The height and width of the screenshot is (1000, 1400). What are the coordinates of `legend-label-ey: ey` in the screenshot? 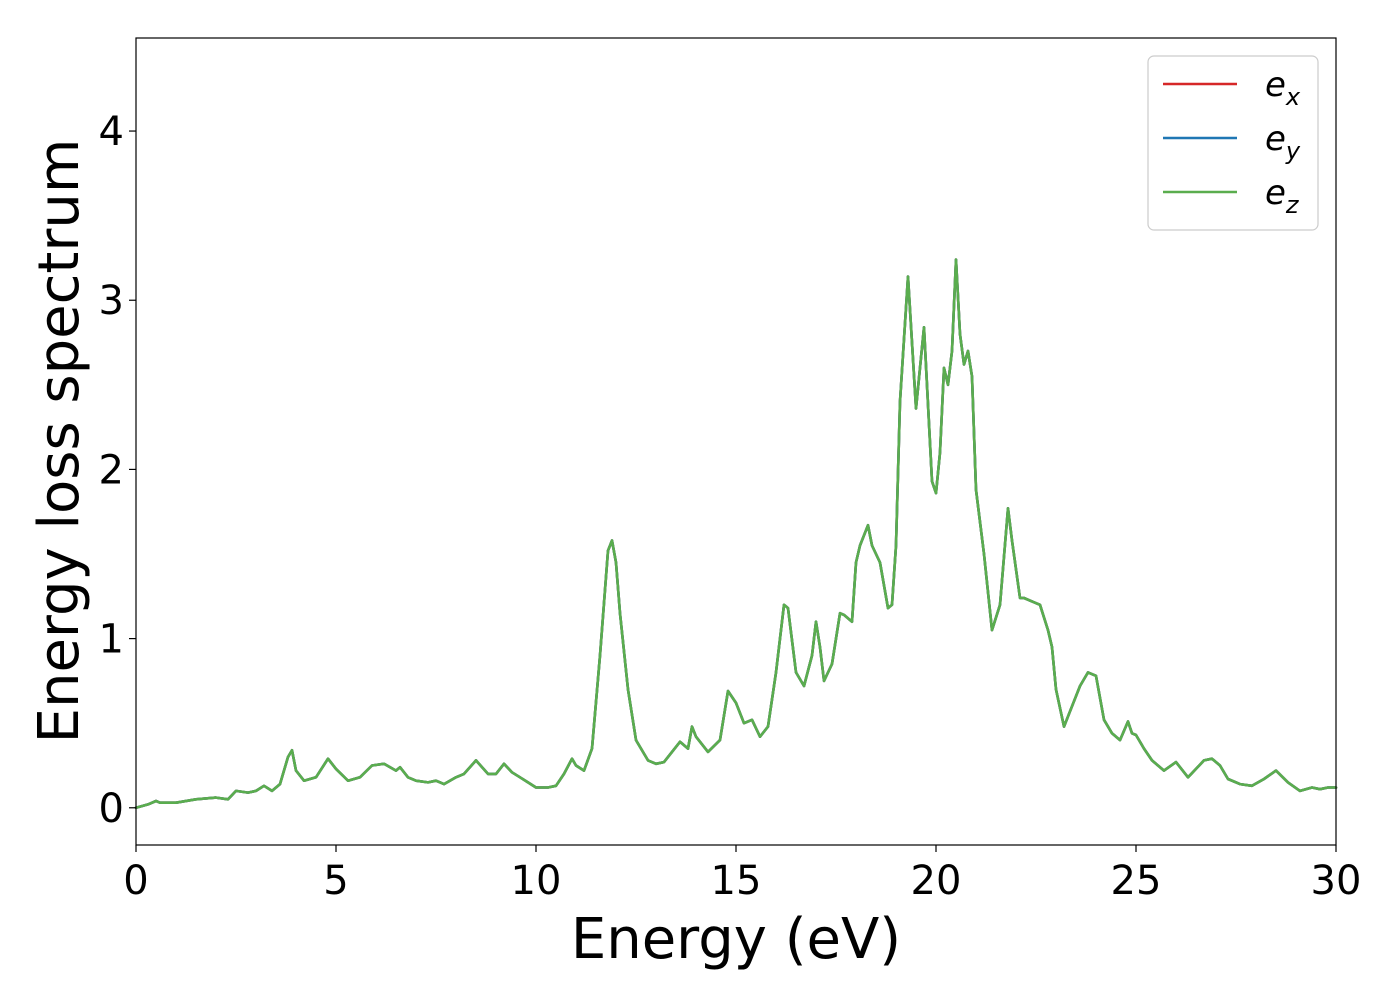 It's located at (1283, 142).